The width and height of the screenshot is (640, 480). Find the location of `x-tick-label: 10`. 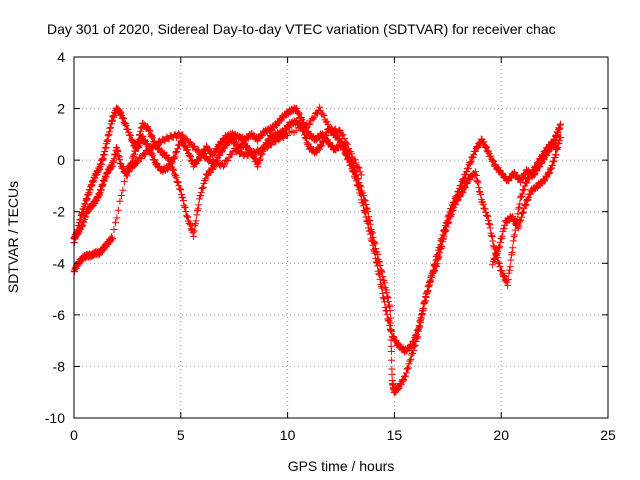

x-tick-label: 10 is located at coordinates (288, 435).